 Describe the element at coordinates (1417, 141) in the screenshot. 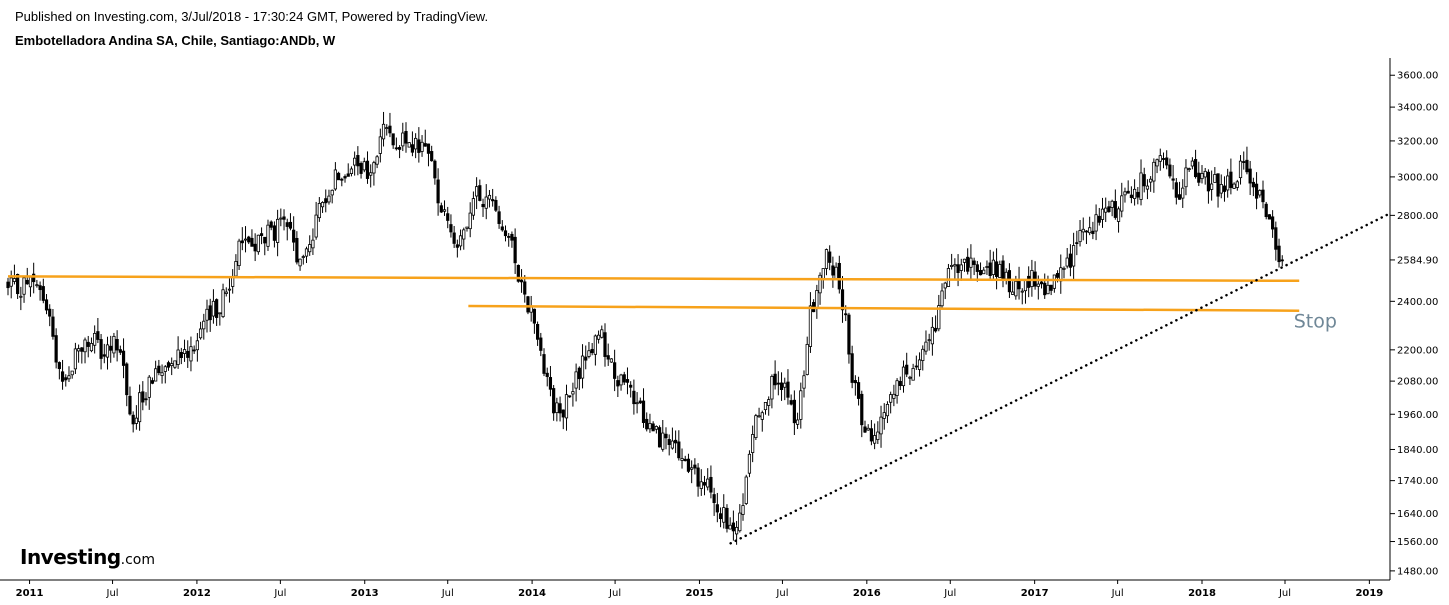

I see `y-tick-label: 3200.00` at that location.